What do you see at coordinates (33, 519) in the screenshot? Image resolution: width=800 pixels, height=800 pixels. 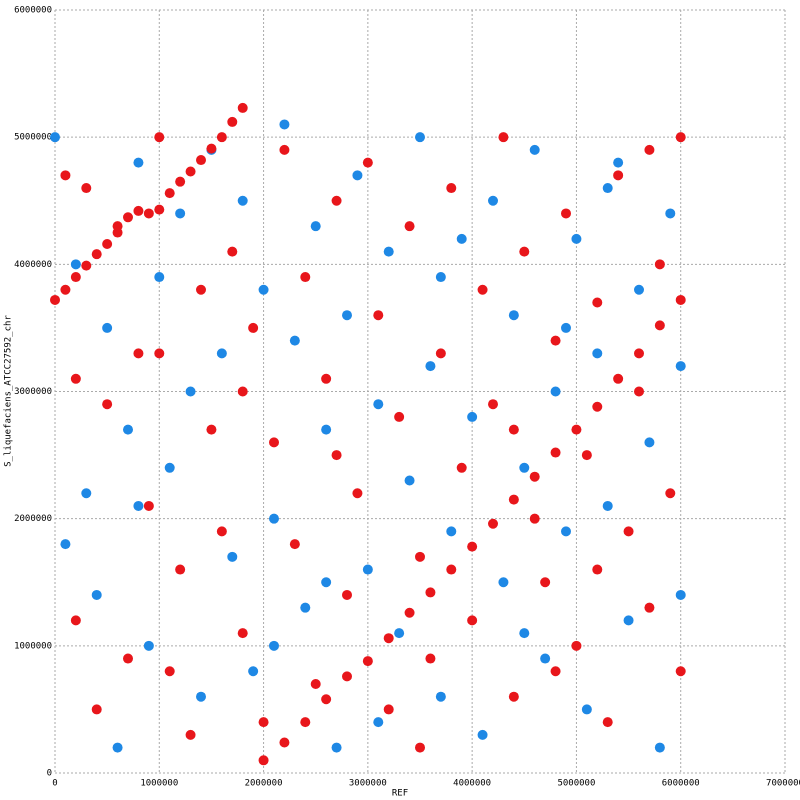 I see `y-tick-label: 2000000` at bounding box center [33, 519].